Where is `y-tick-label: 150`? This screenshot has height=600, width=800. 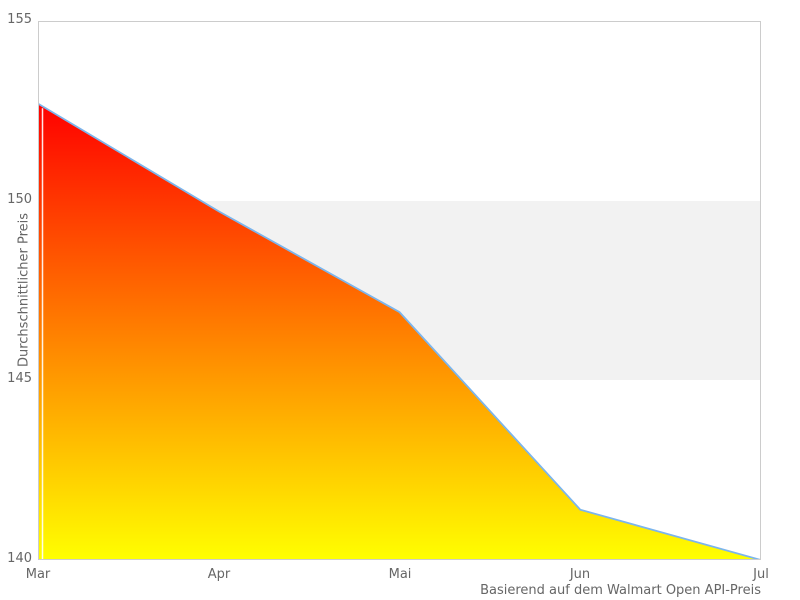 y-tick-label: 150 is located at coordinates (19, 199).